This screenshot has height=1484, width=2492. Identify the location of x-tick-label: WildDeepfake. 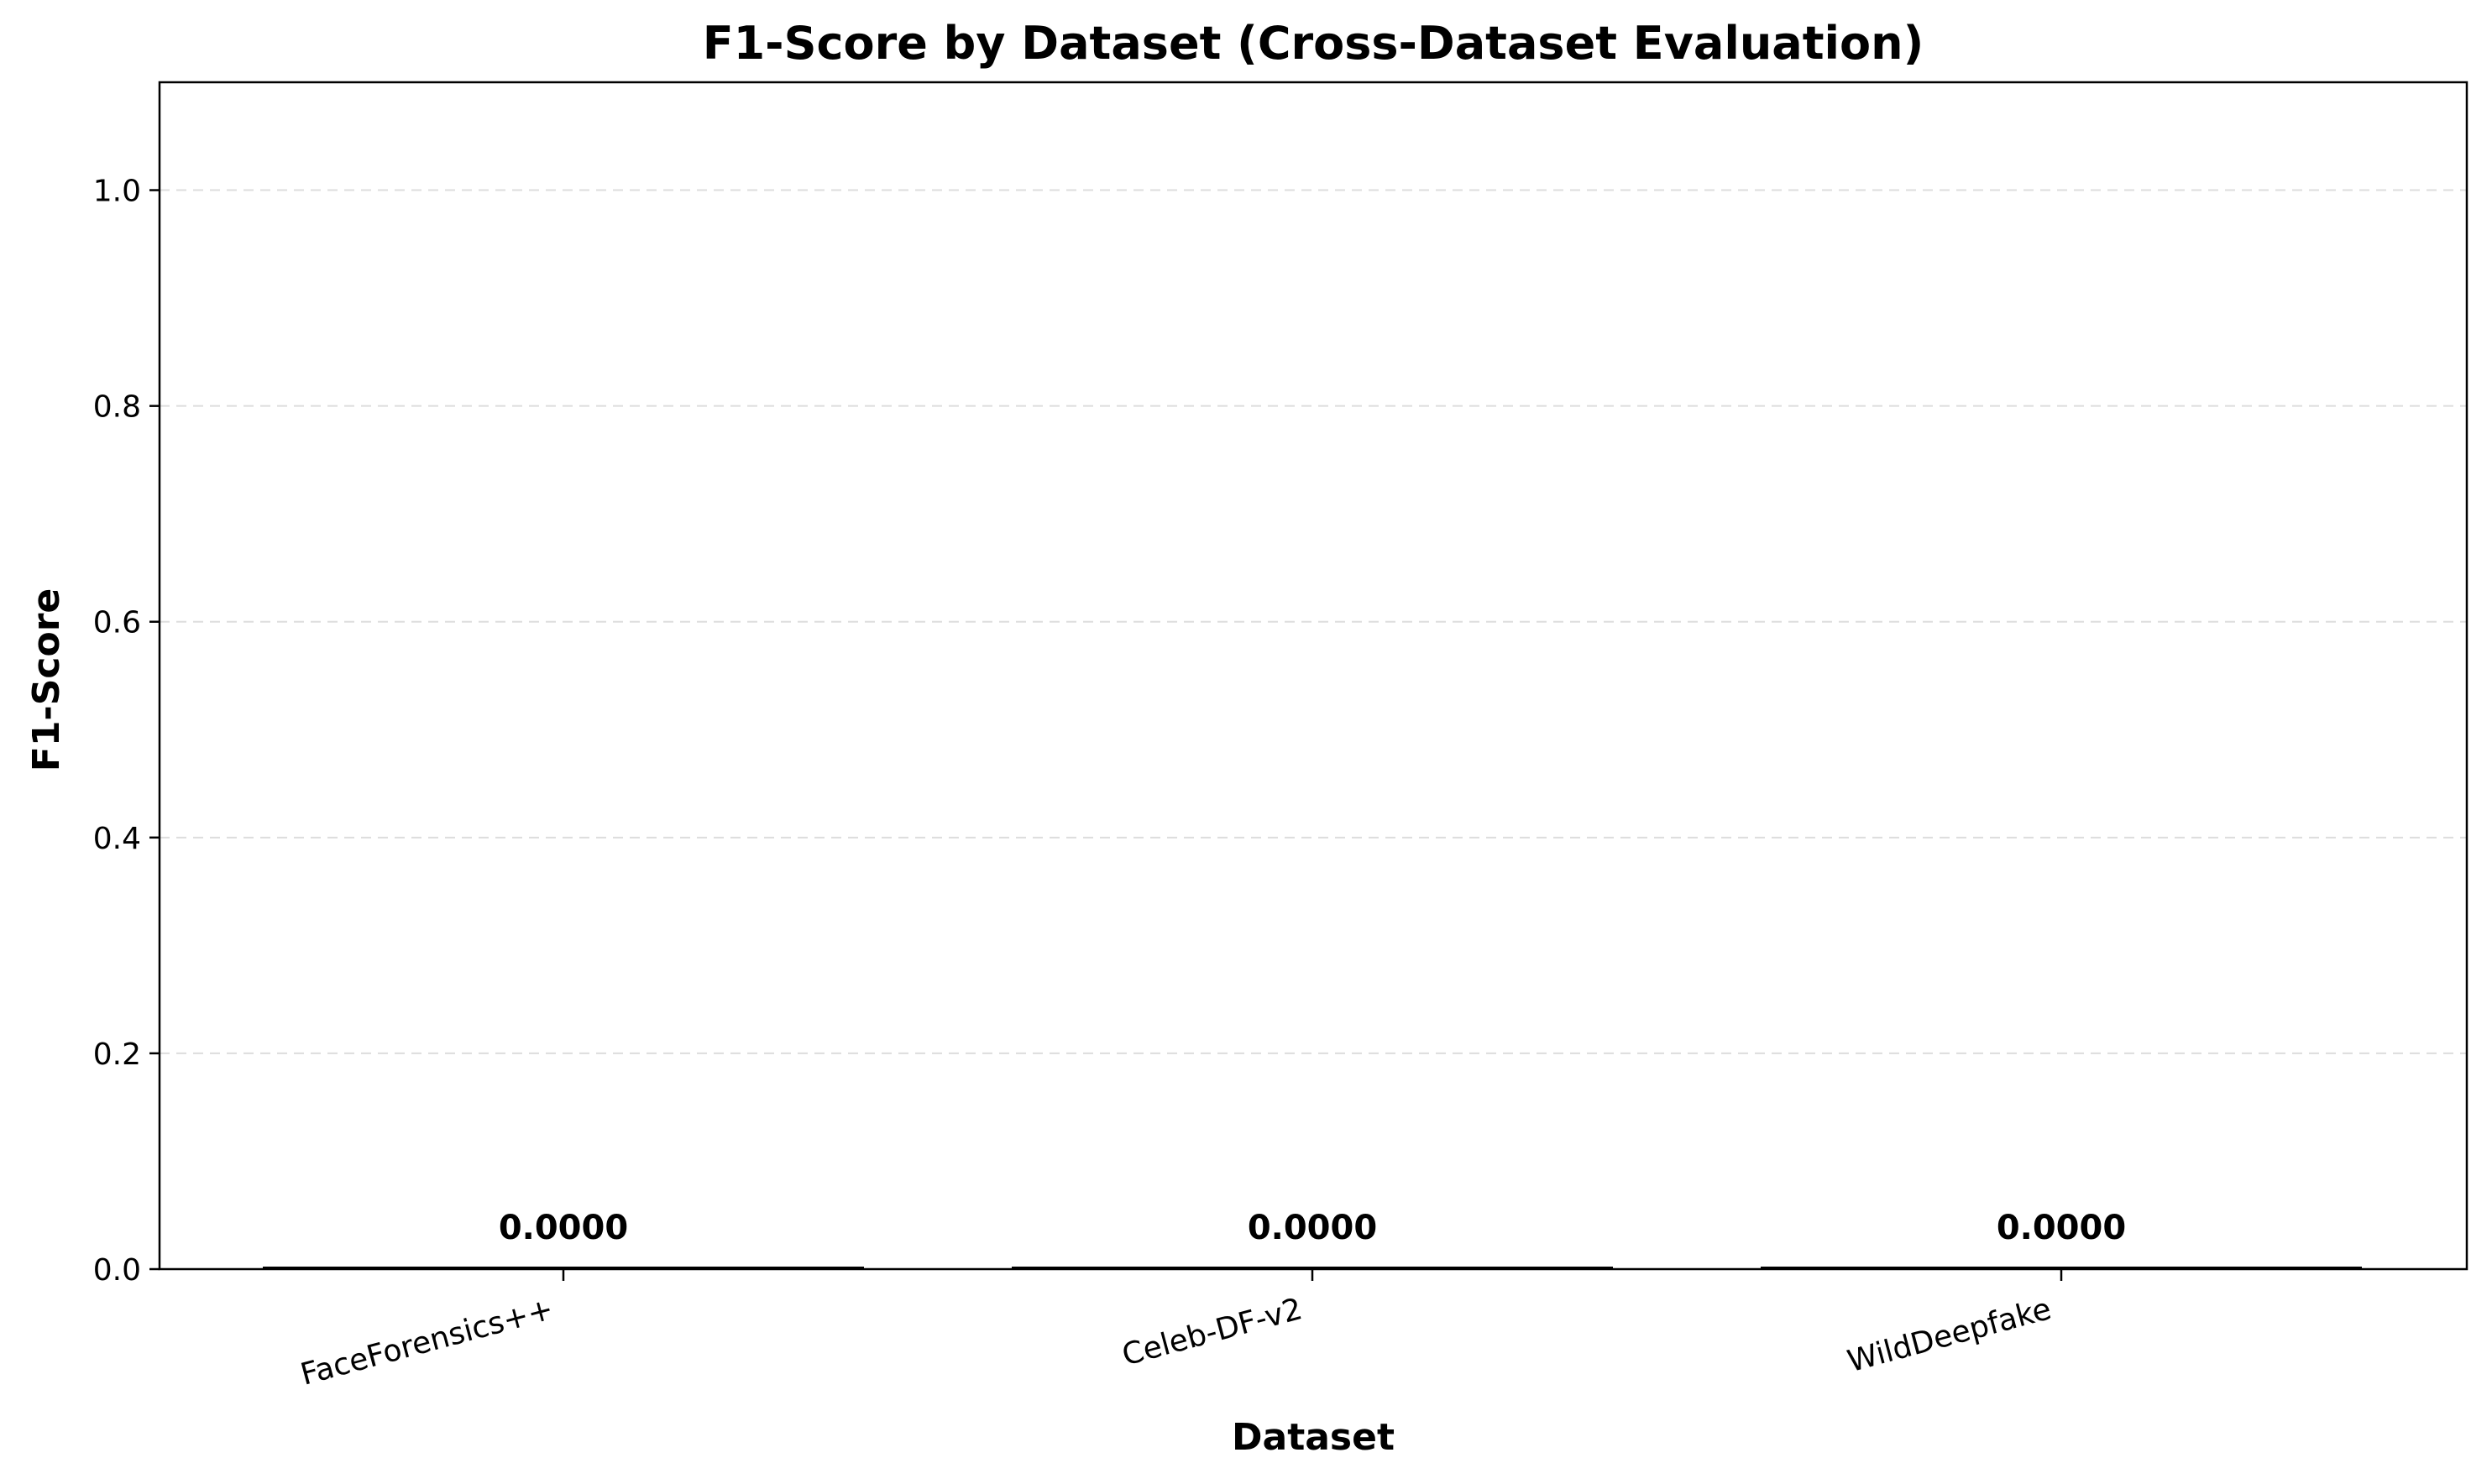
(1949, 1335).